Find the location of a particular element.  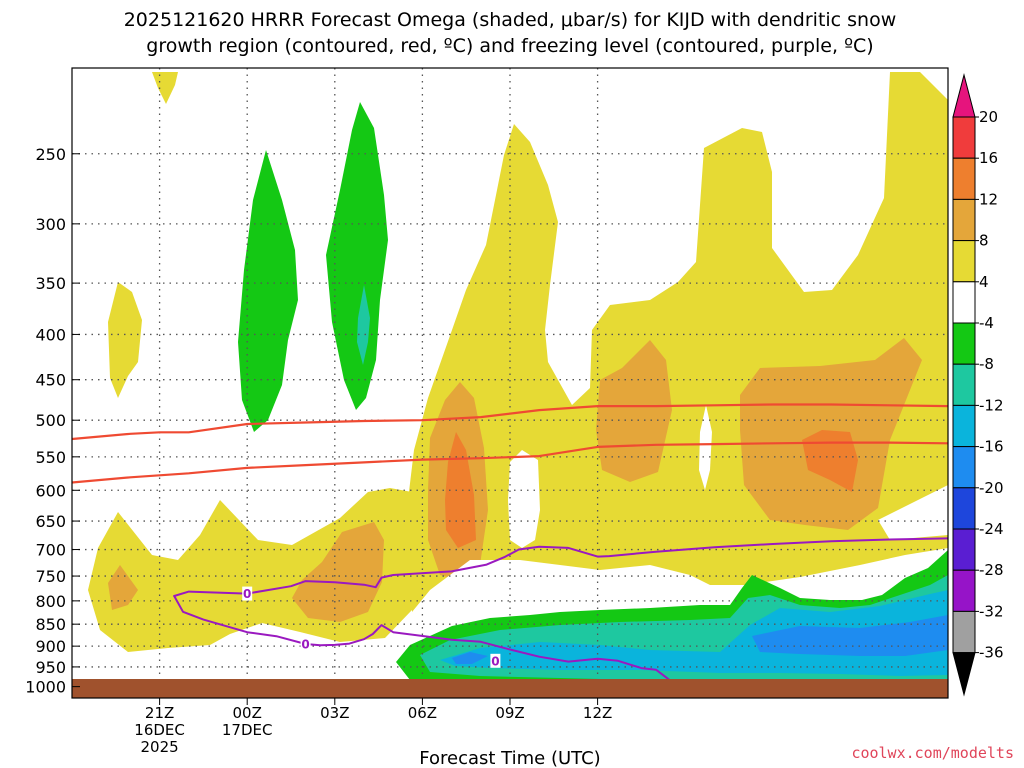

y-tick-label: 1000 is located at coordinates (45, 687).